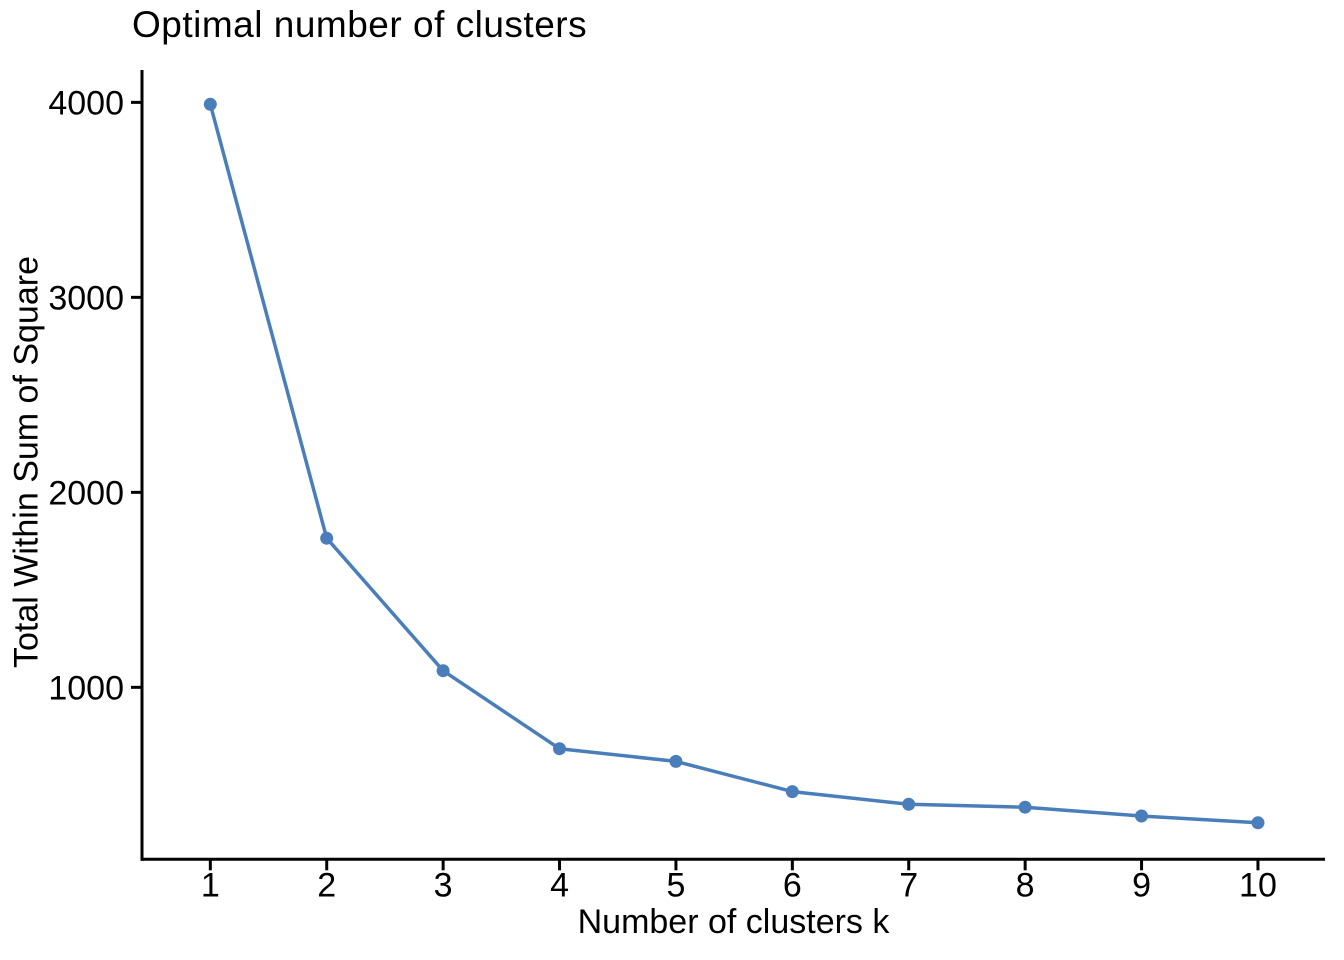 The height and width of the screenshot is (960, 1344). Describe the element at coordinates (792, 792) in the screenshot. I see `data-point-k6` at that location.